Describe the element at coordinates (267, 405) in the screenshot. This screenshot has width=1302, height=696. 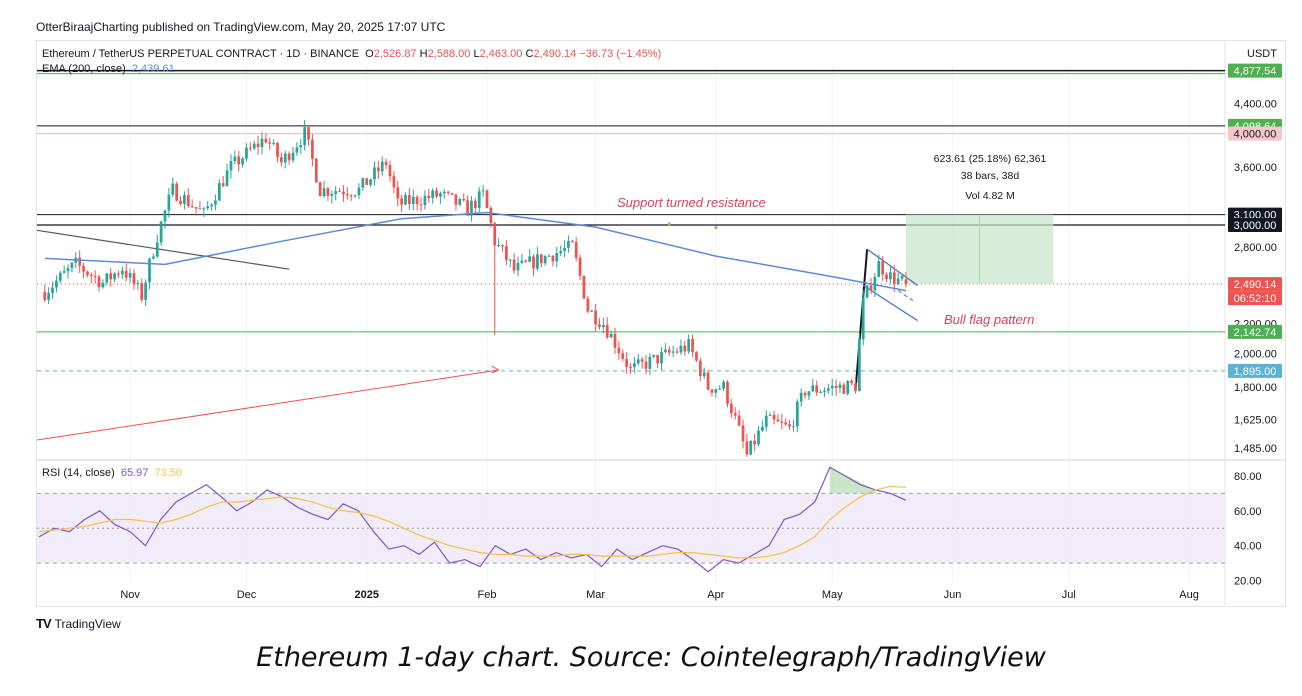
I see `red-trendline` at that location.